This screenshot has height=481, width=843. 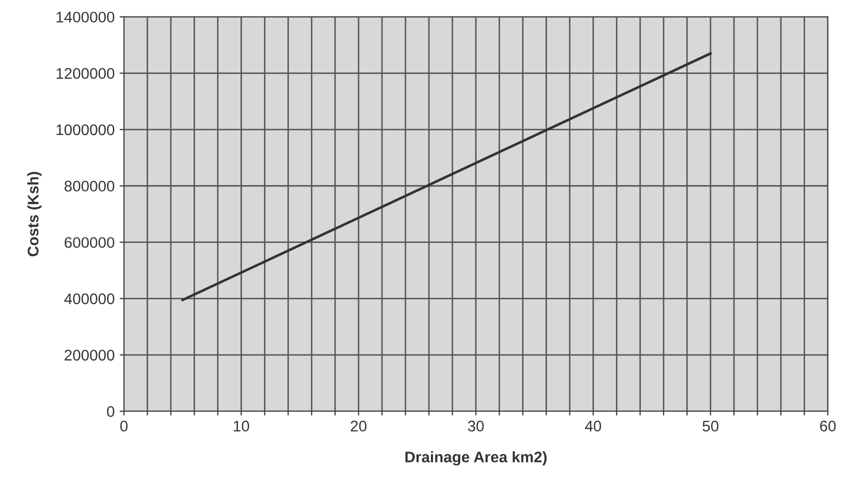 What do you see at coordinates (110, 411) in the screenshot?
I see `y-tick-label: 0` at bounding box center [110, 411].